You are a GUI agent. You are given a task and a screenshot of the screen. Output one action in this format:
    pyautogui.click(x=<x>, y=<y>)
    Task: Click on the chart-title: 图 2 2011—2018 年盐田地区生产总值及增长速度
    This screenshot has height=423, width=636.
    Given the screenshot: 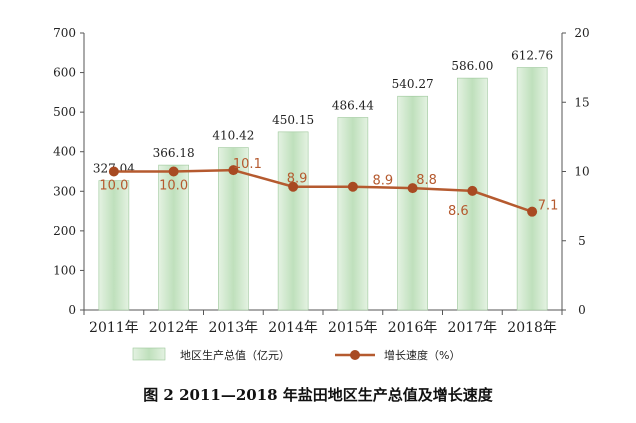 What is the action you would take?
    pyautogui.click(x=318, y=395)
    